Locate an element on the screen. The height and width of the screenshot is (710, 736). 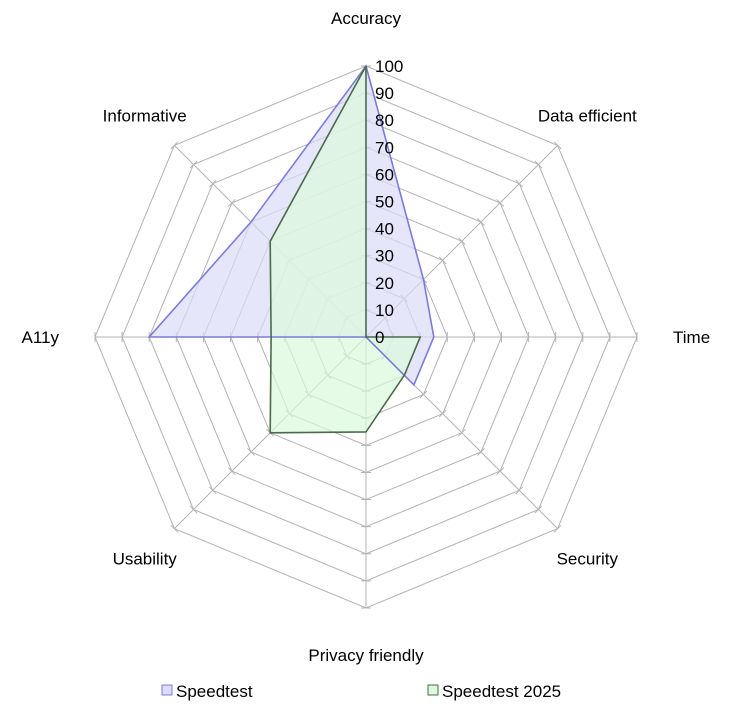
legend-item-2: Speedtest 2025 is located at coordinates (494, 691).